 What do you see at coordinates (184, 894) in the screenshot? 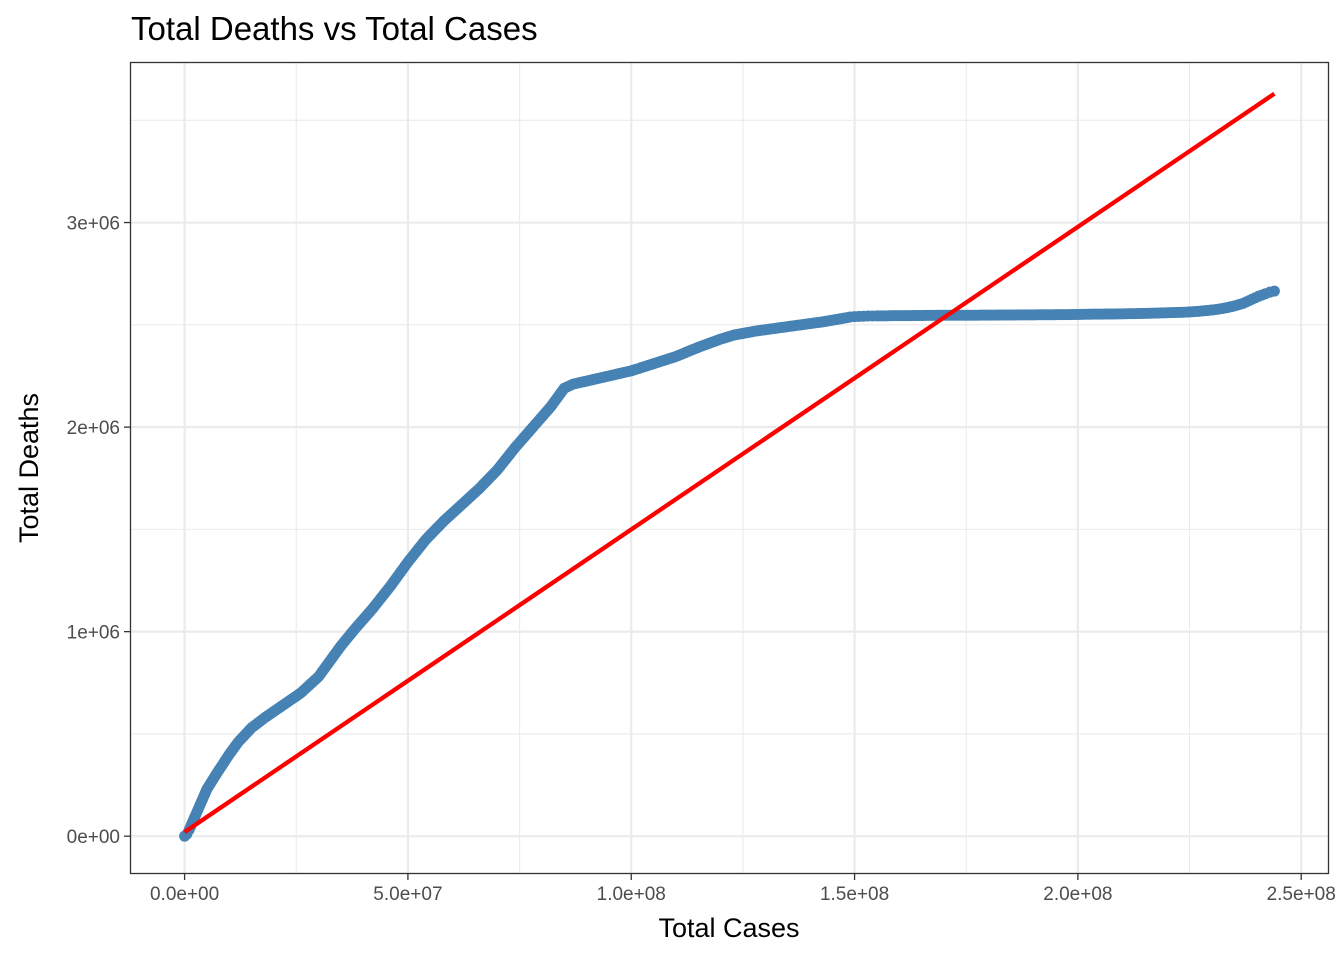
I see `x-tick-label: 0.0e+00` at bounding box center [184, 894].